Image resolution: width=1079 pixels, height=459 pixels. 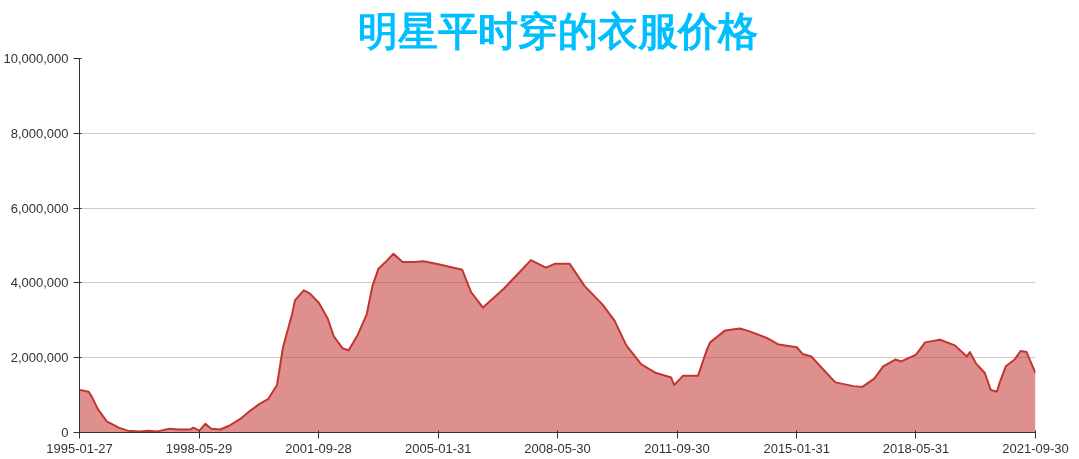 I want to click on x-tick-label: 2005-01-31, so click(x=438, y=448).